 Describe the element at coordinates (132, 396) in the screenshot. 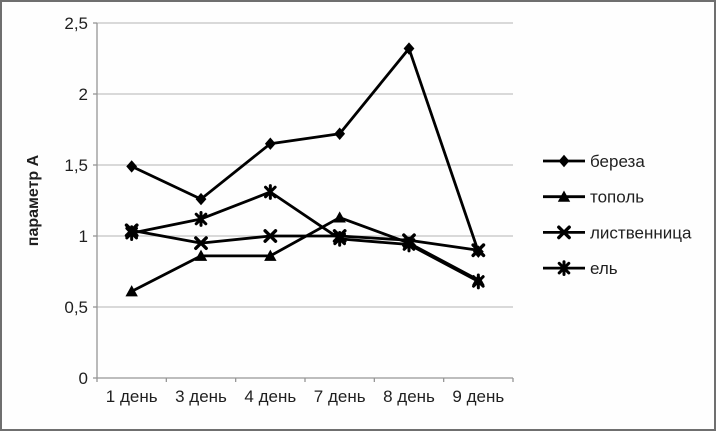

I see `x-tick-label: 1 день` at that location.